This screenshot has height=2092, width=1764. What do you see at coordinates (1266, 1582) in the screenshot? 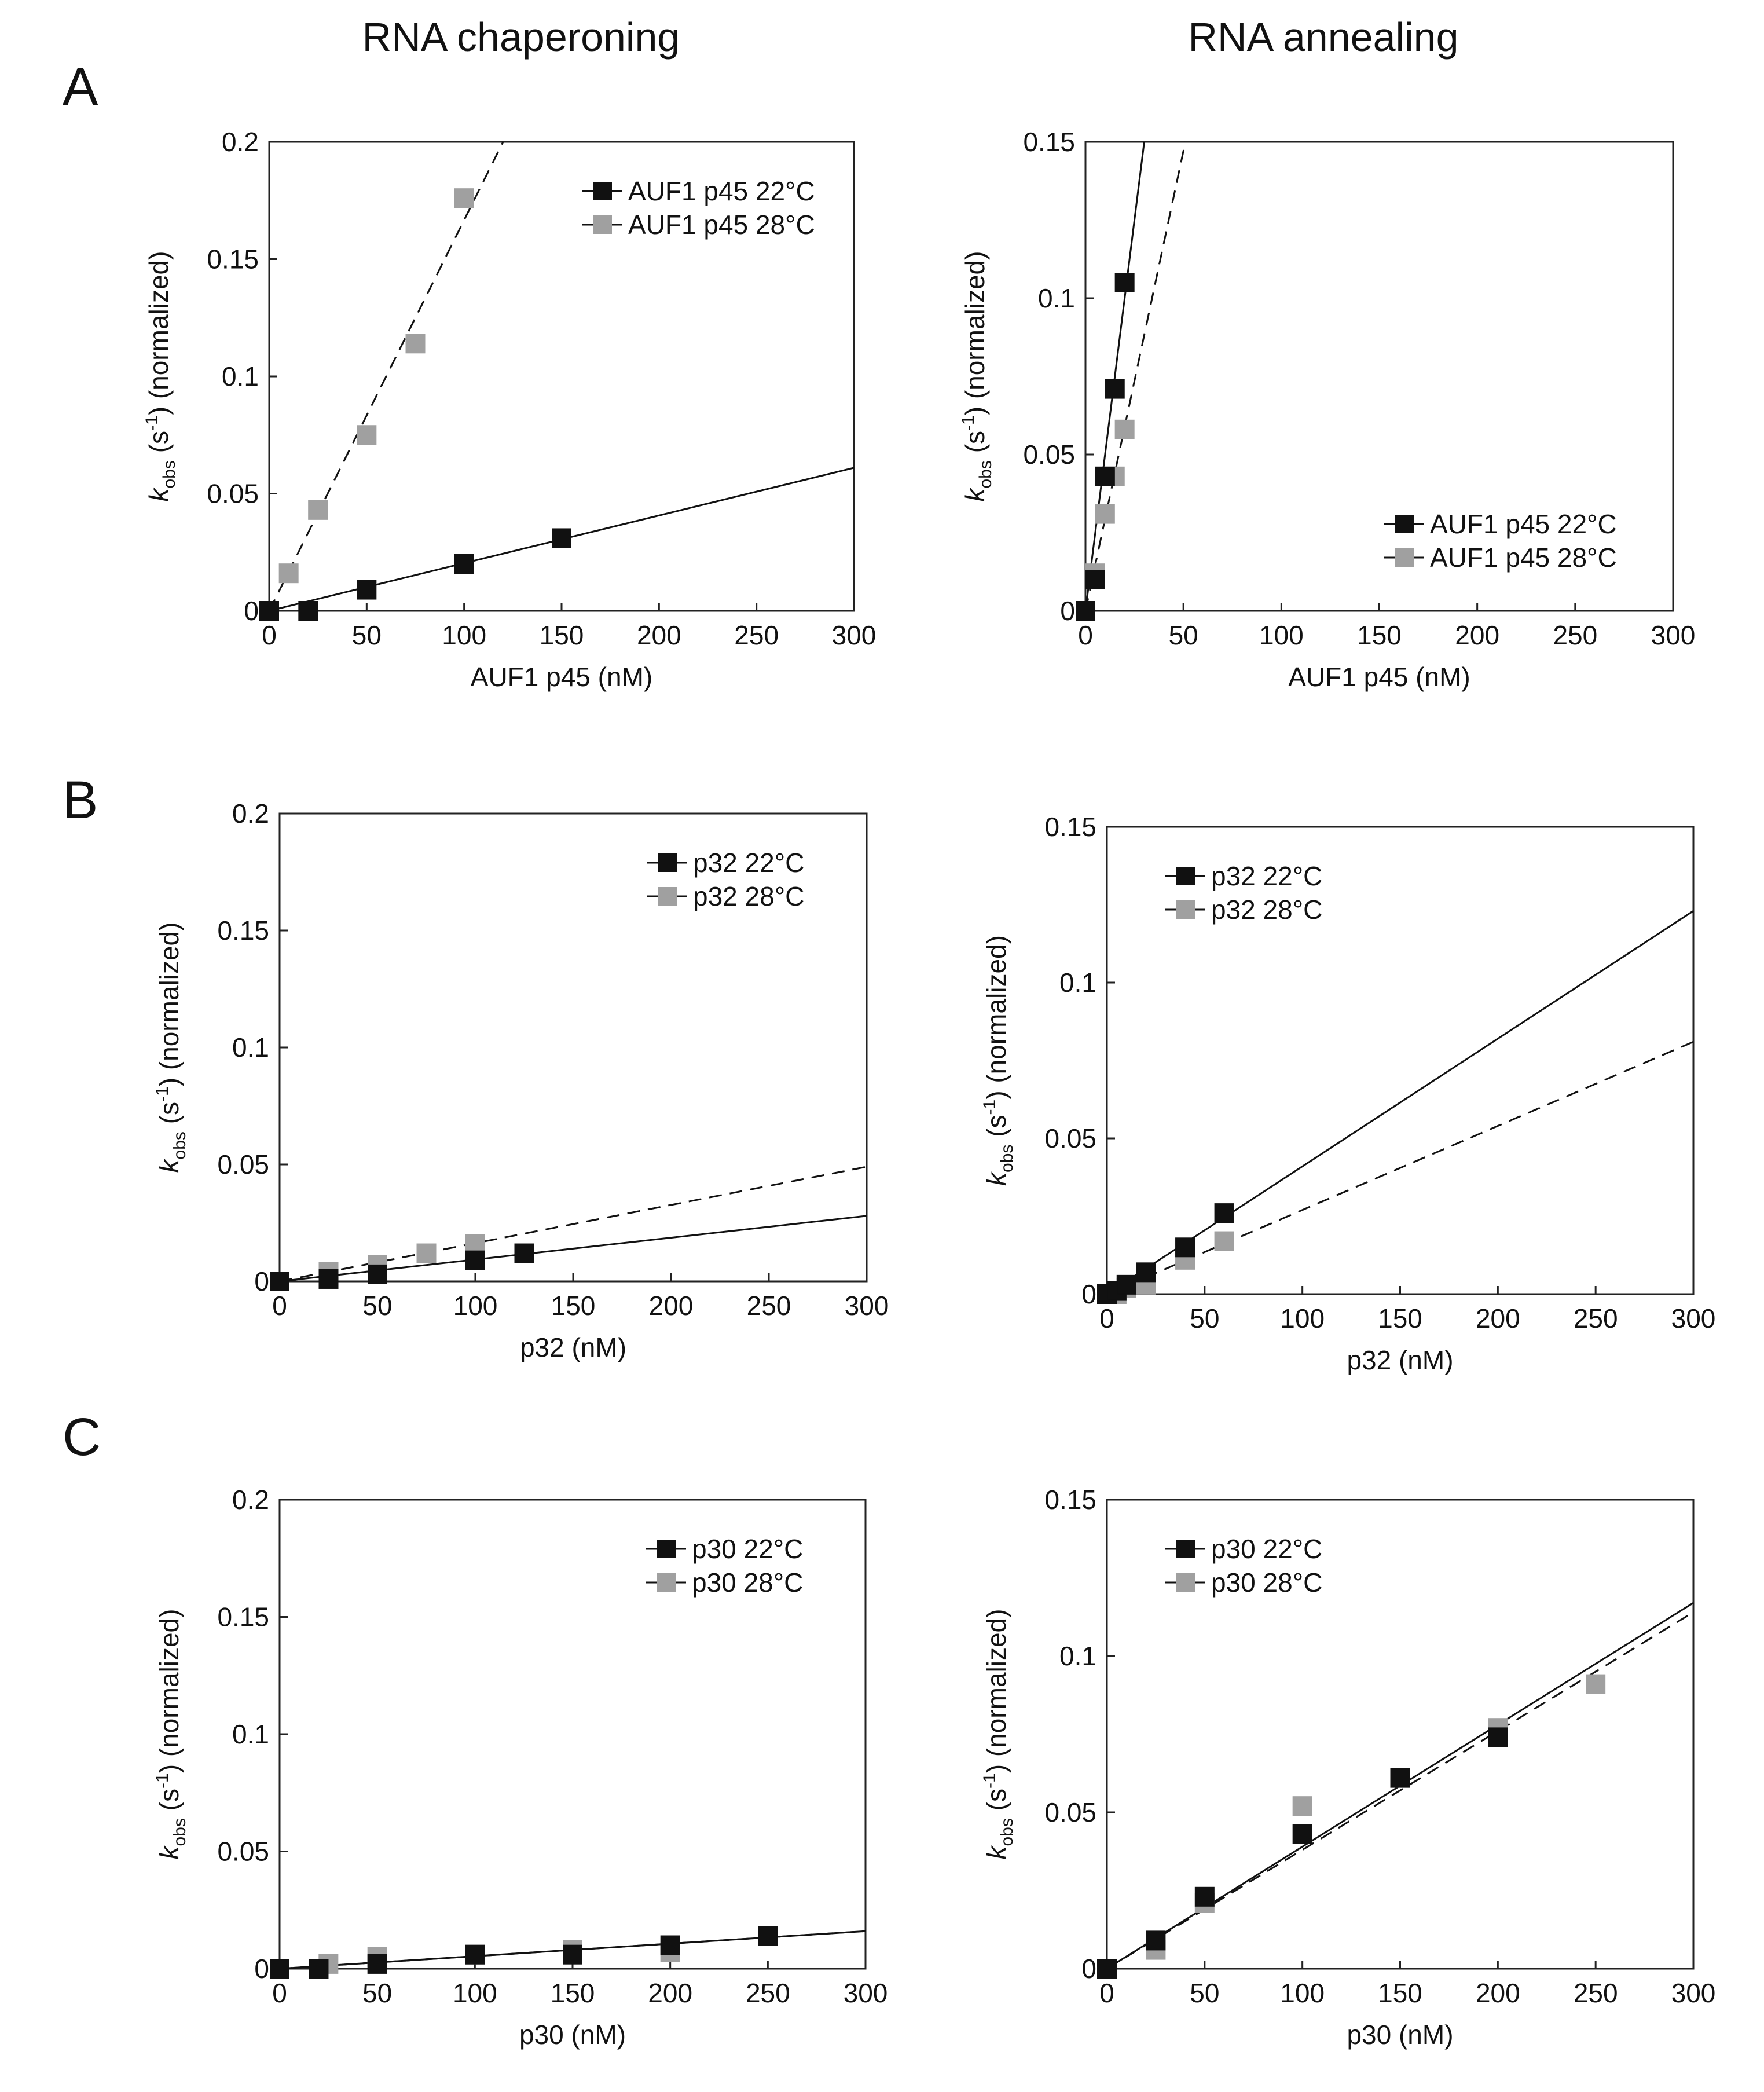
I see `legend-label-28c: p30 28°C` at bounding box center [1266, 1582].